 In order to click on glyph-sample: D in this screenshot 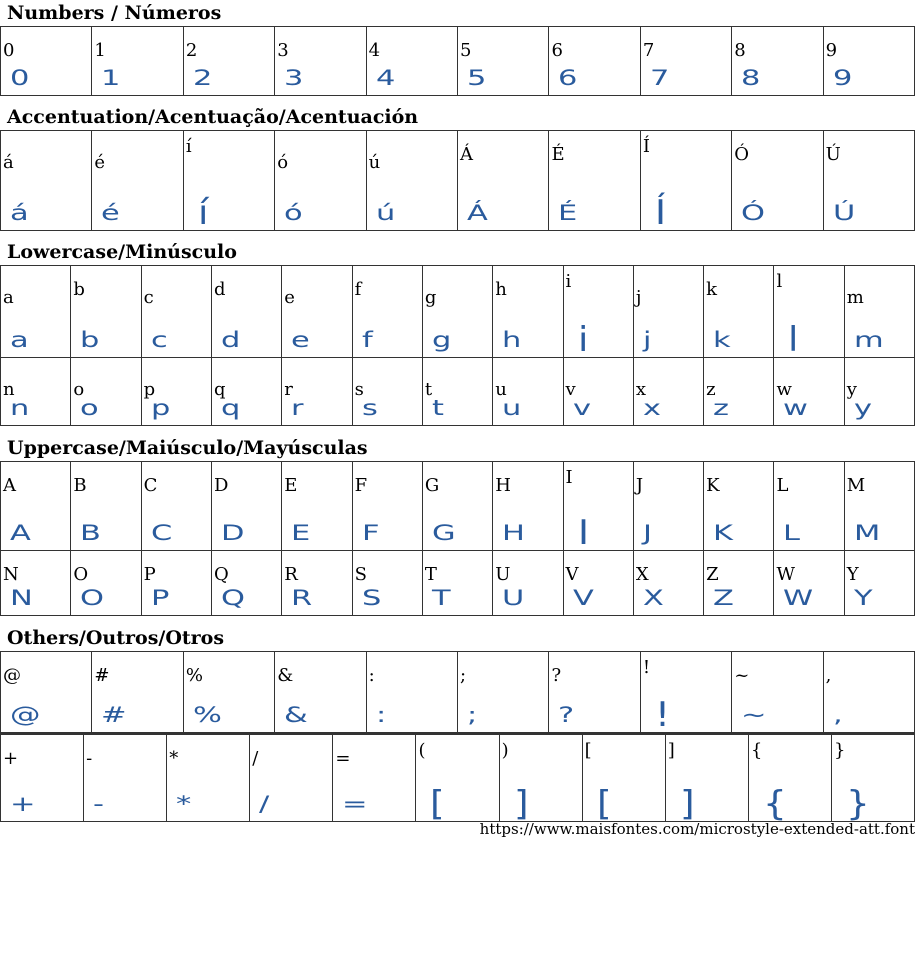, I will do `click(232, 533)`.